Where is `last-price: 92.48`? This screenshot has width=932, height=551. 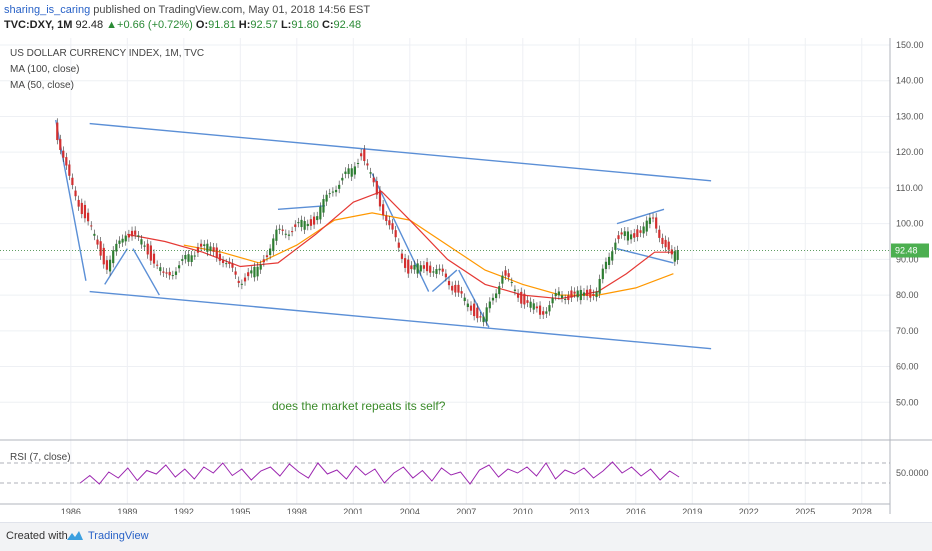 last-price: 92.48 is located at coordinates (89, 25).